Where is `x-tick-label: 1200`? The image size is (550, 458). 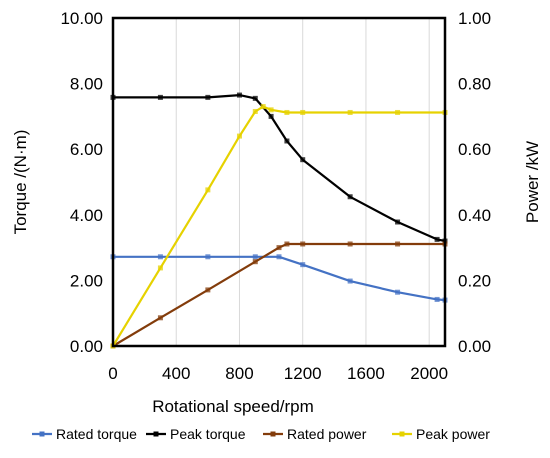
x-tick-label: 1200 is located at coordinates (303, 373).